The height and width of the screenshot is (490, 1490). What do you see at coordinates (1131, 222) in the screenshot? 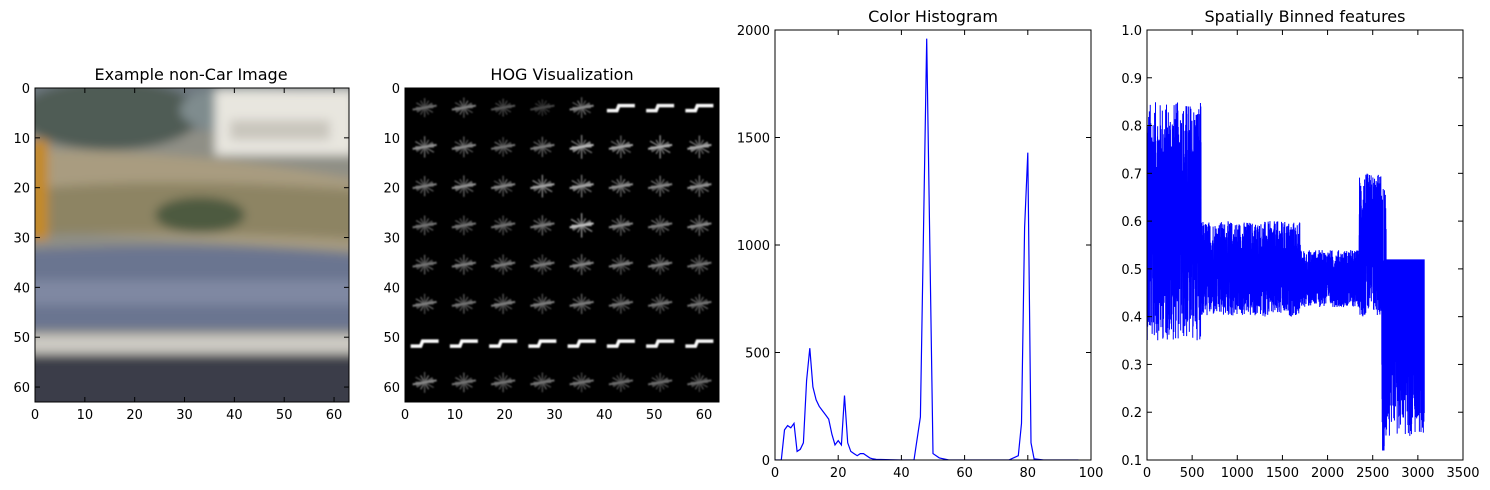
I see `y-tick-label: 0.6` at bounding box center [1131, 222].